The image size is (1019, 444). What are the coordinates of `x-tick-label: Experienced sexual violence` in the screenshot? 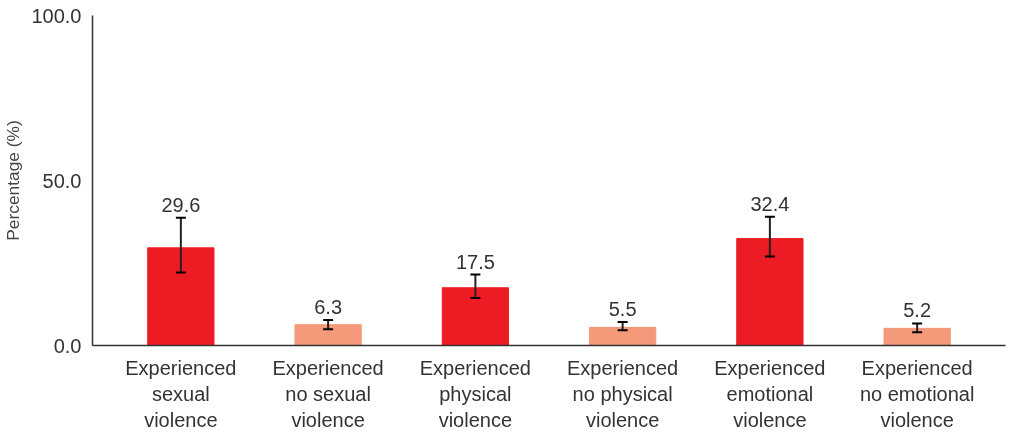 It's located at (181, 394).